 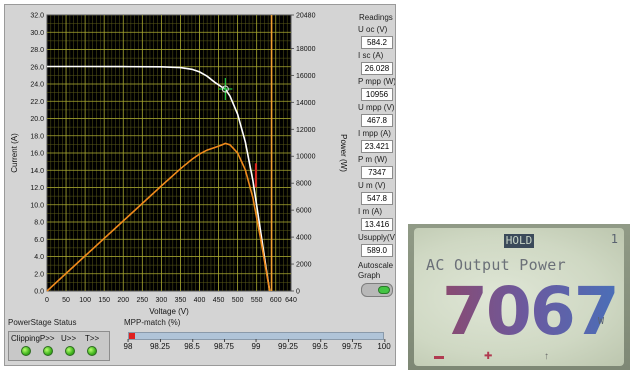 What do you see at coordinates (256, 345) in the screenshot?
I see `mpp-tick-label: 99` at bounding box center [256, 345].